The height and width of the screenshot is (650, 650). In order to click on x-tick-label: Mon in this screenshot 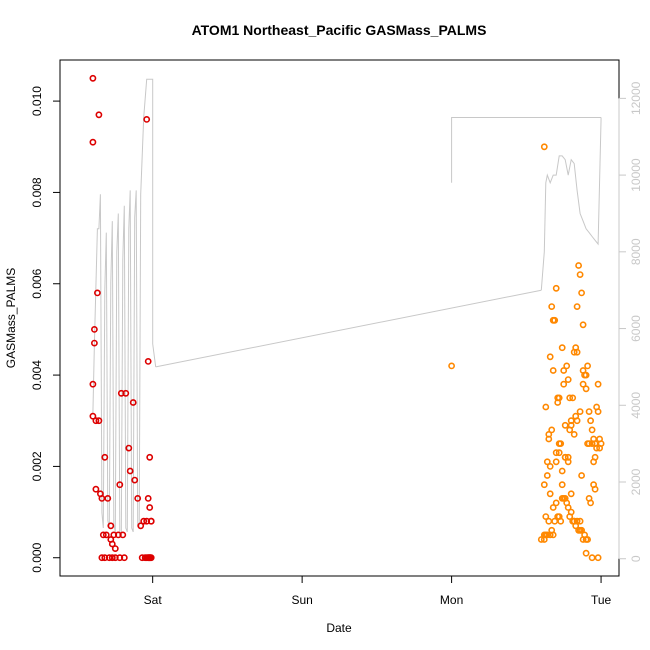, I will do `click(451, 600)`.